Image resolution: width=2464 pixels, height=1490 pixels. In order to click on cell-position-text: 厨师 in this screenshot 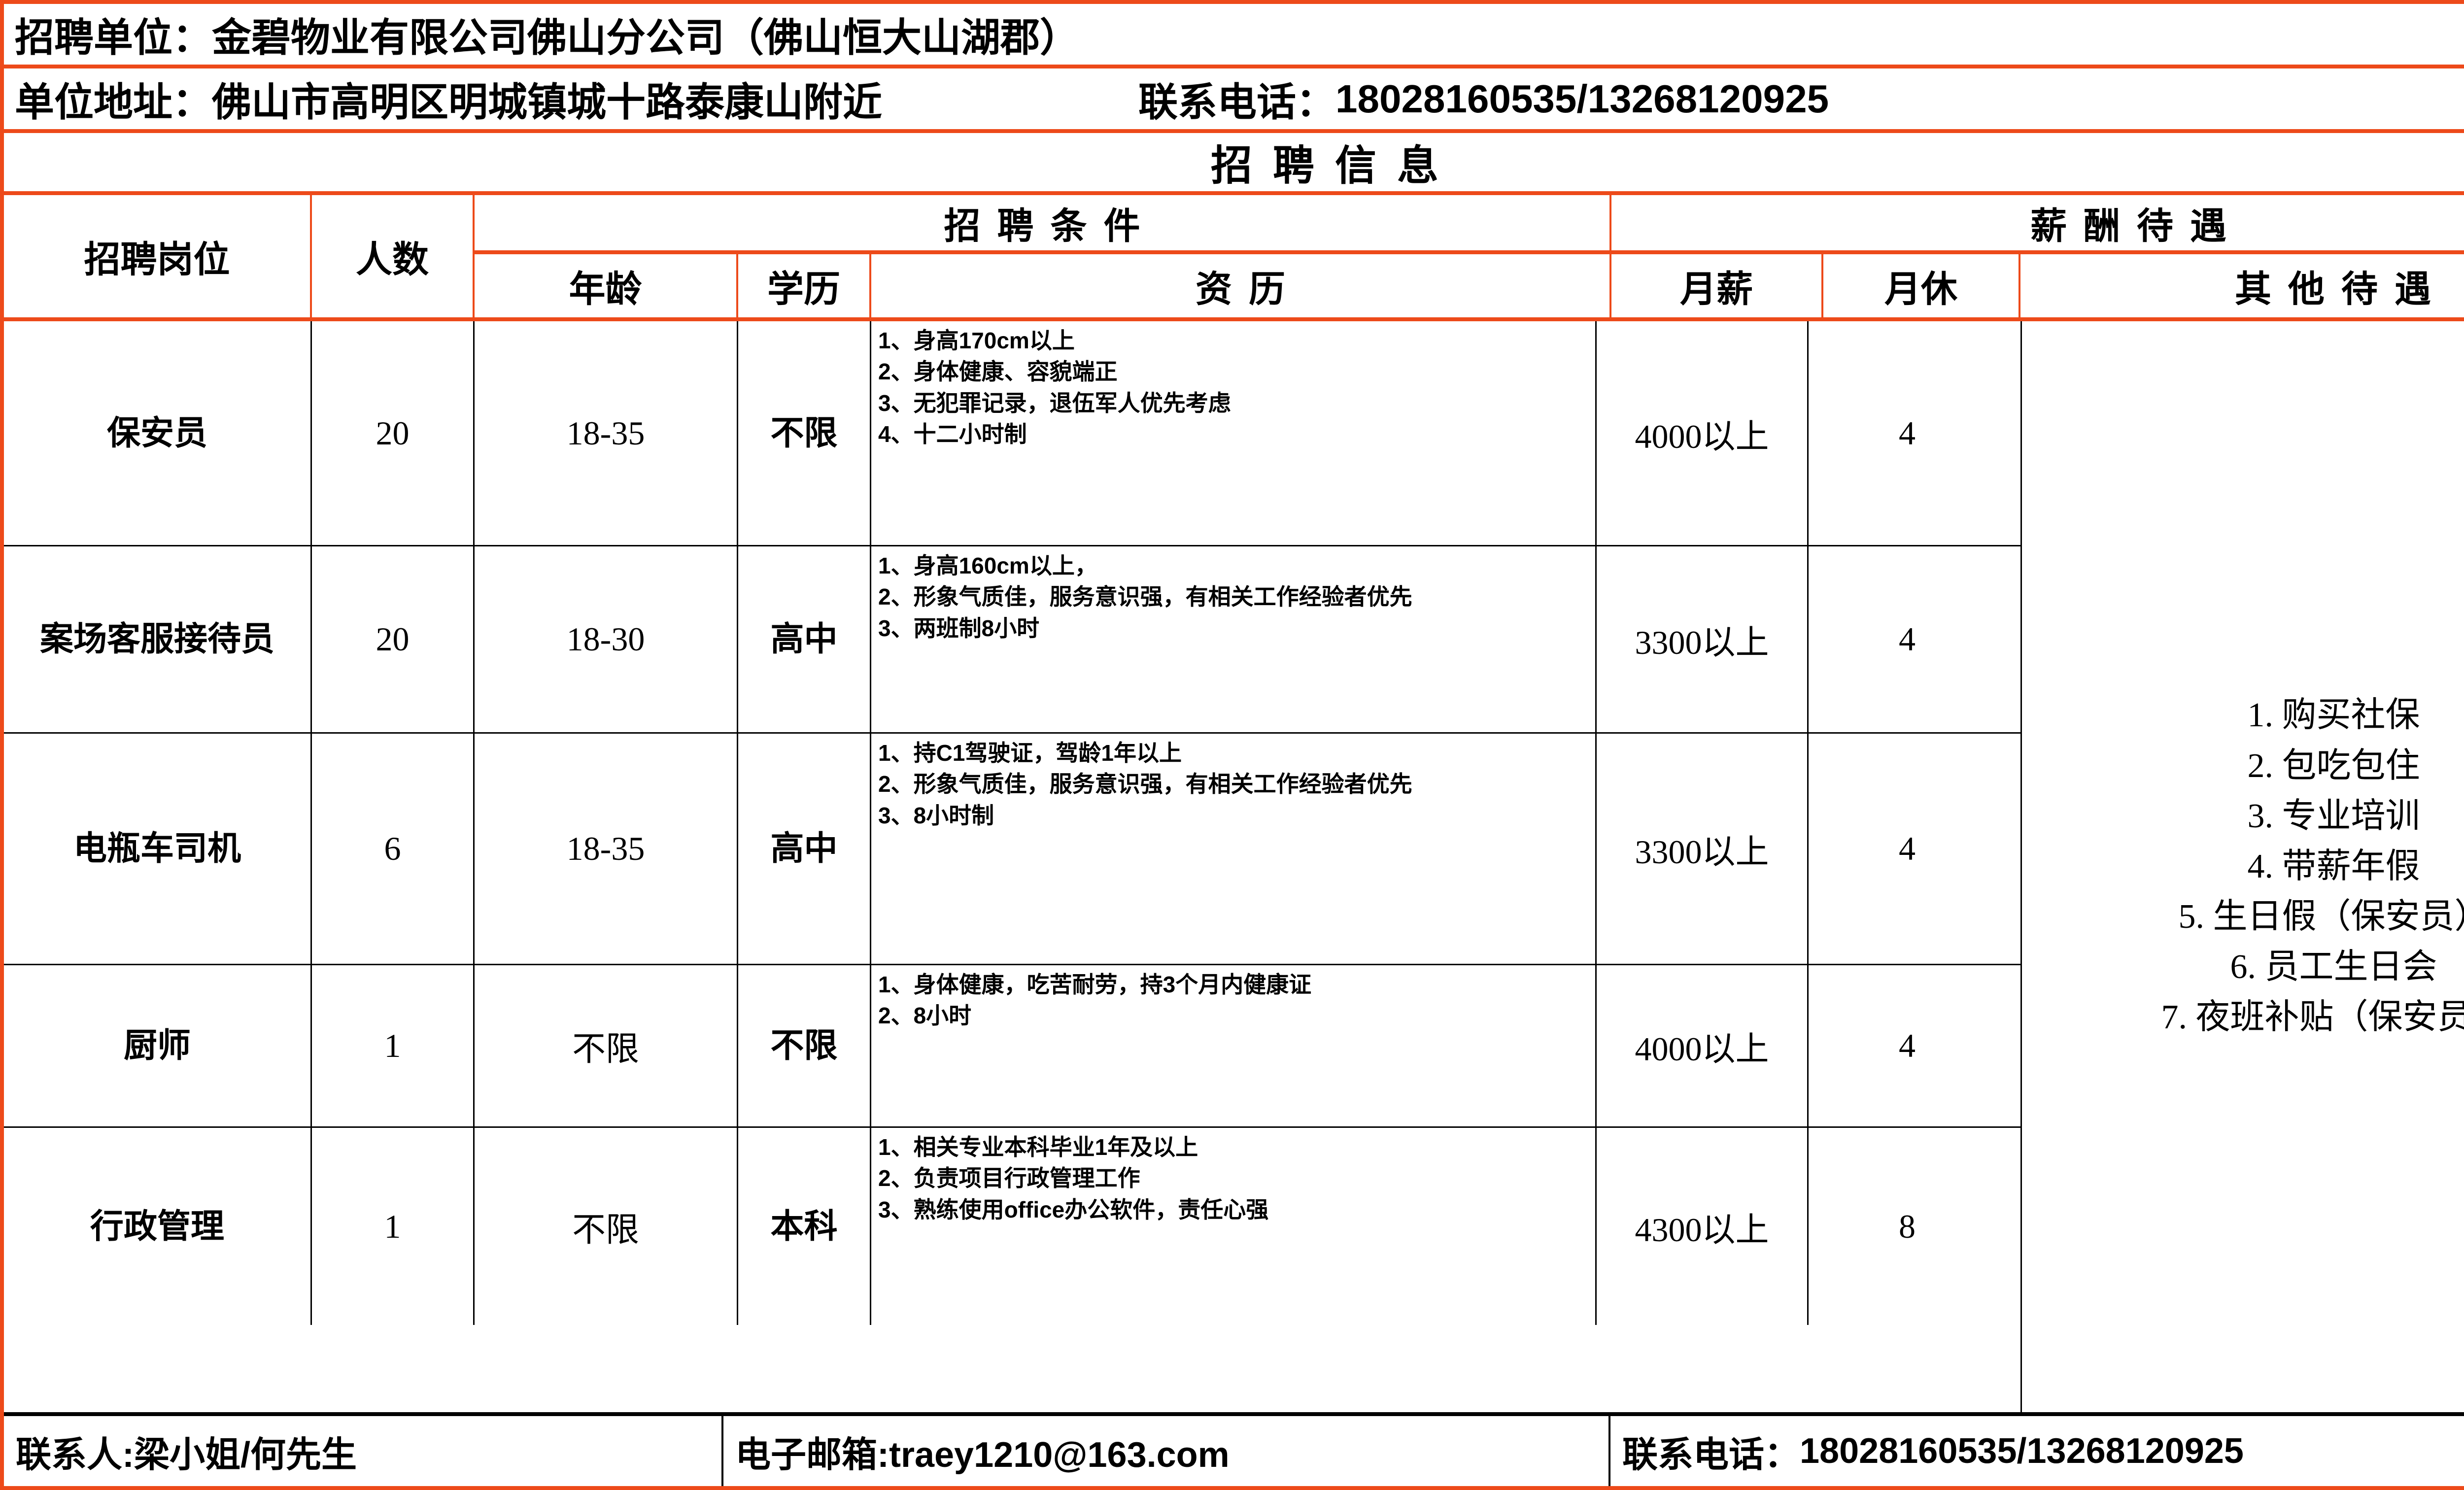, I will do `click(157, 1046)`.